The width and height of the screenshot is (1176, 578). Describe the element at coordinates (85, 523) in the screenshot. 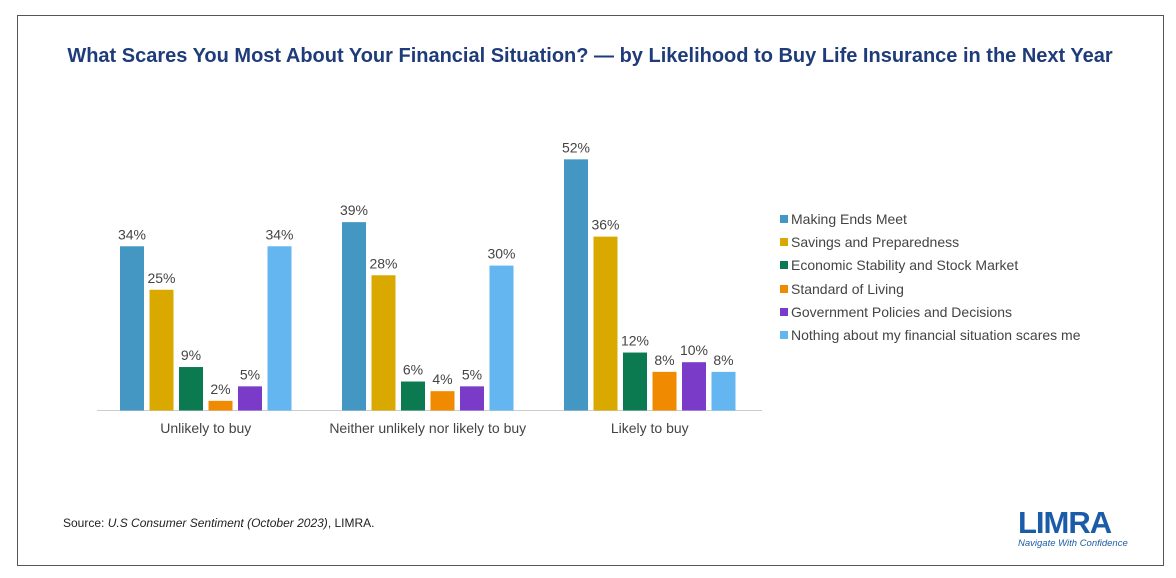

I see `source-prefix: Source:` at that location.